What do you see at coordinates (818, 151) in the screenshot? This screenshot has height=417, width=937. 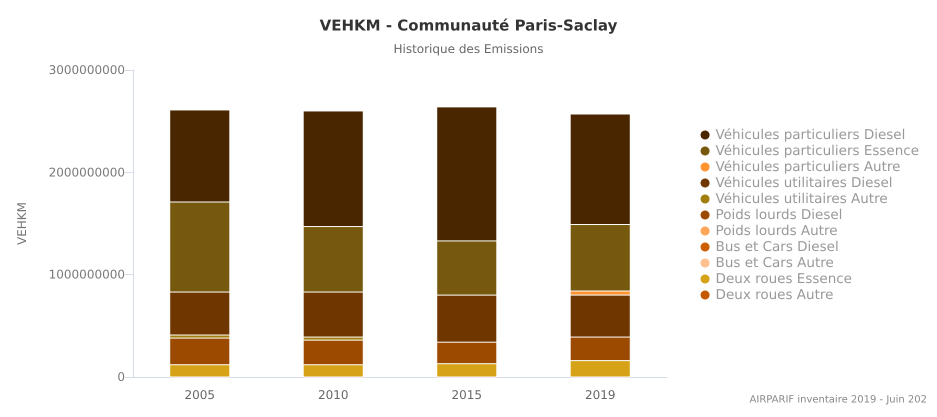 I see `legend-label: Véhicules particuliers Essence` at bounding box center [818, 151].